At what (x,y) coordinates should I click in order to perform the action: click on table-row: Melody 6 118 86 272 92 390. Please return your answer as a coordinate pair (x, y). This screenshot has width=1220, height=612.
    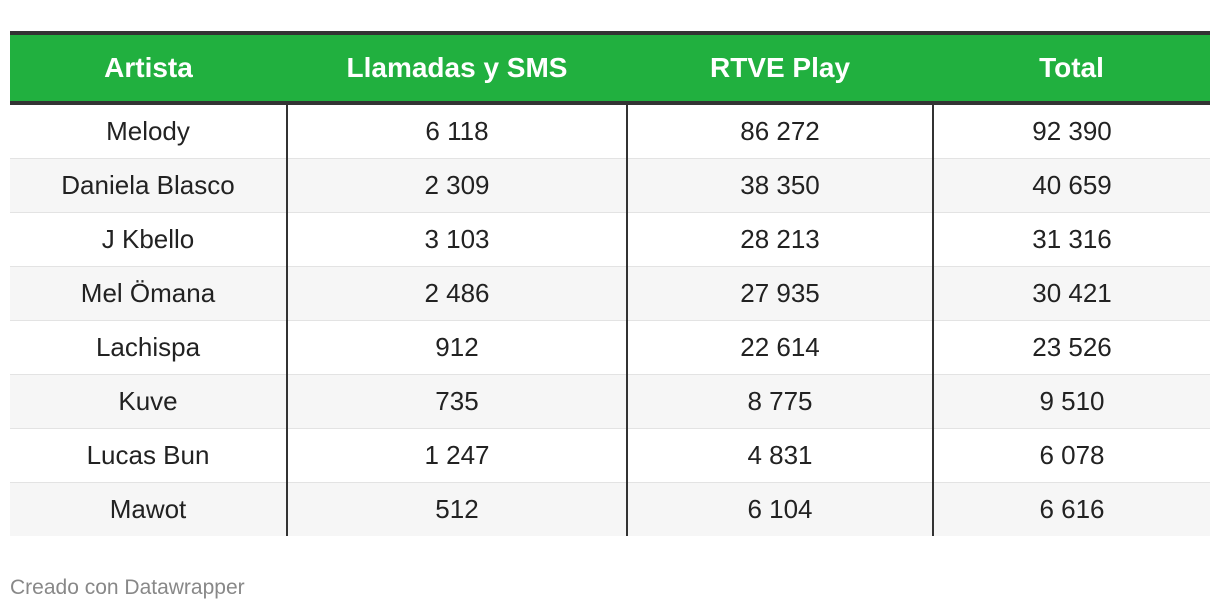
    Looking at the image, I should click on (610, 131).